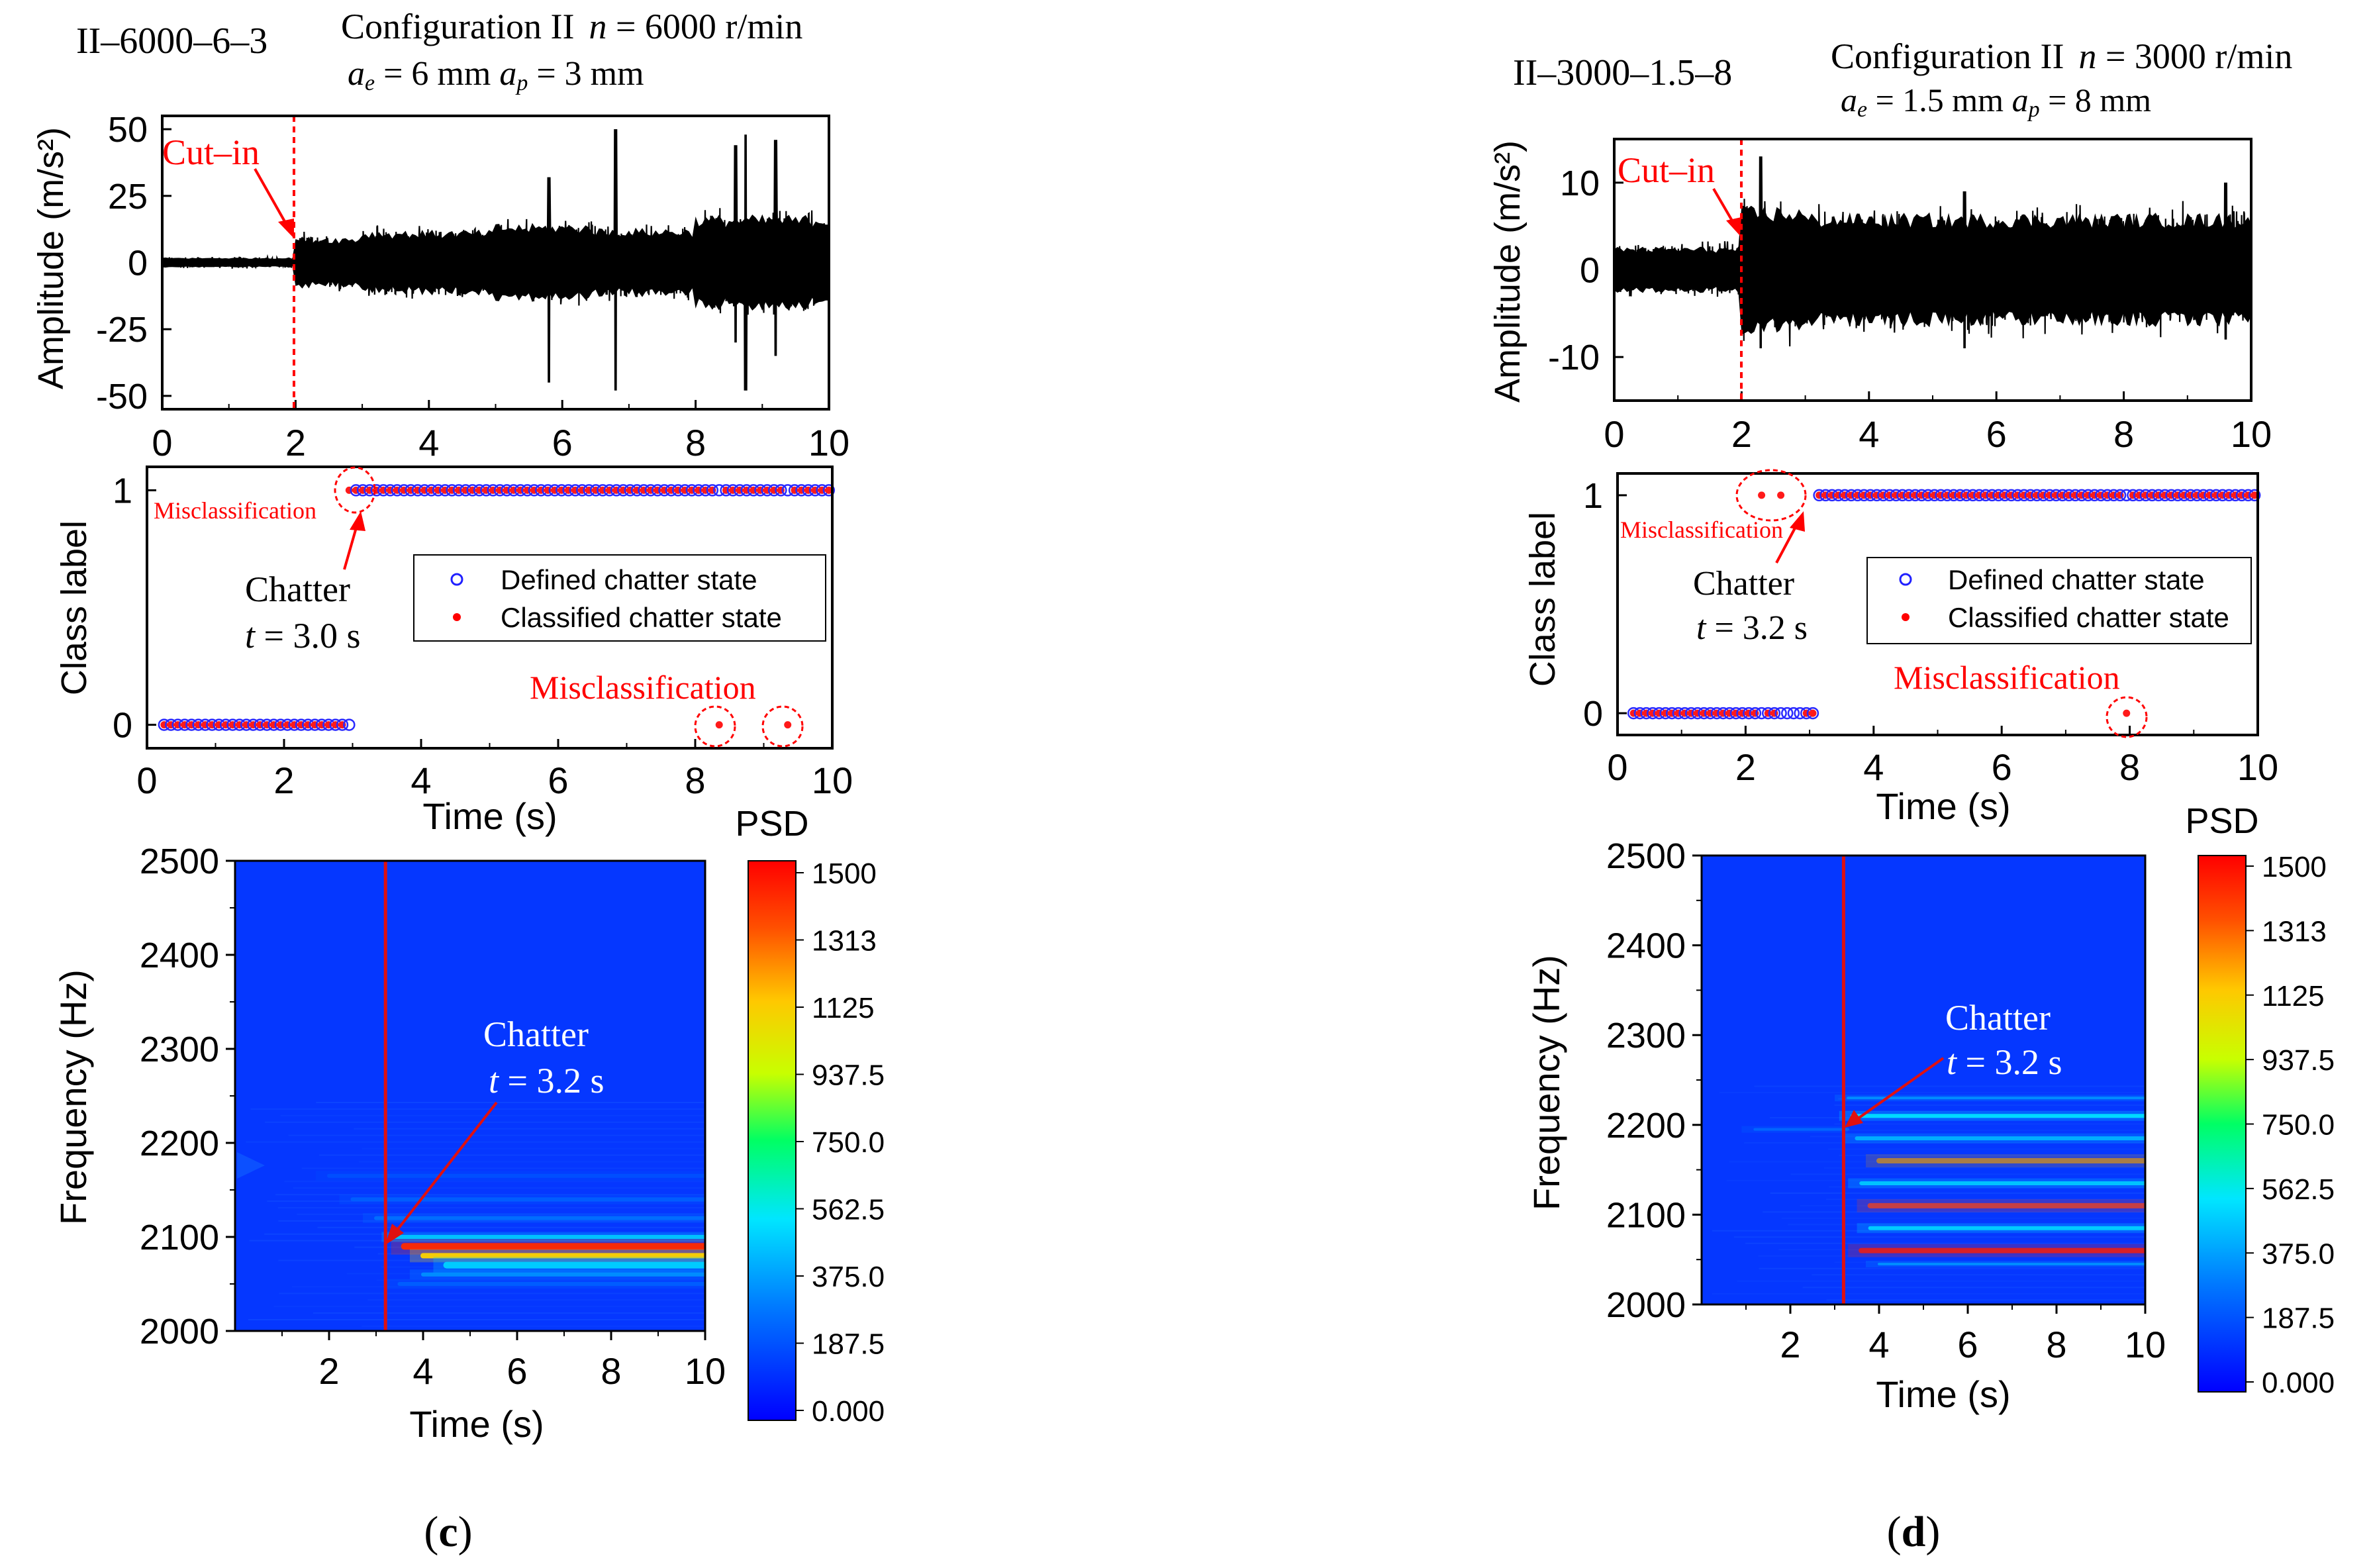 The image size is (2371, 1568). I want to click on class-d-misclass-ring-top, so click(1771, 495).